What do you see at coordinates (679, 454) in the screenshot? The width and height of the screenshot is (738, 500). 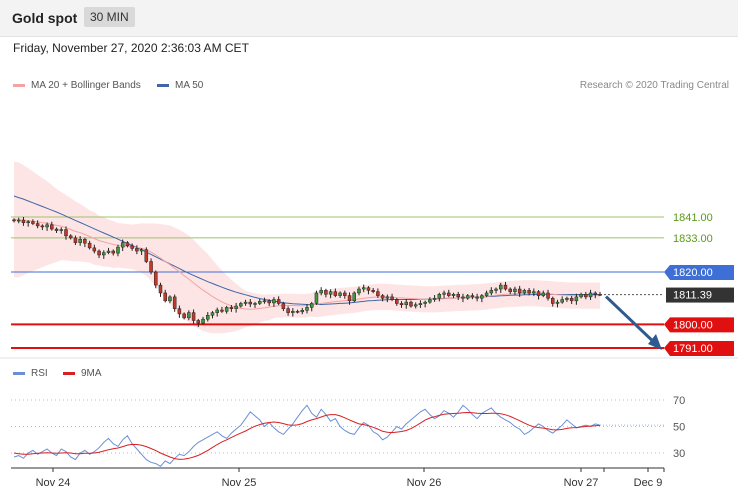 I see `rsi-tick-label: 30` at bounding box center [679, 454].